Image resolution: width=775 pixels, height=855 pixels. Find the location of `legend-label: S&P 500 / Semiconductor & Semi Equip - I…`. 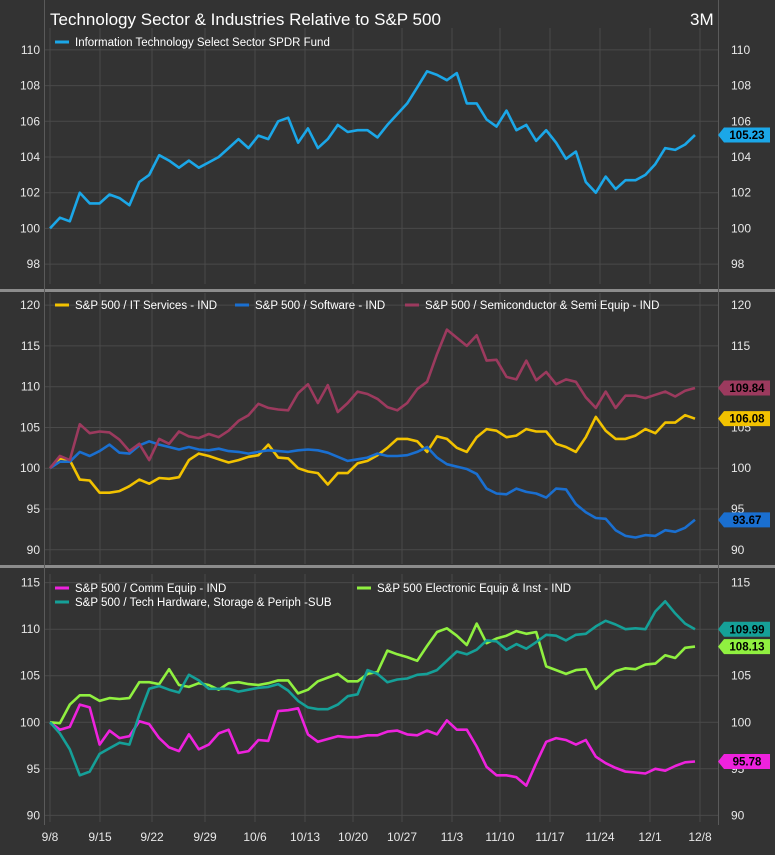

legend-label: S&P 500 / Semiconductor & Semi Equip - I… is located at coordinates (542, 306).